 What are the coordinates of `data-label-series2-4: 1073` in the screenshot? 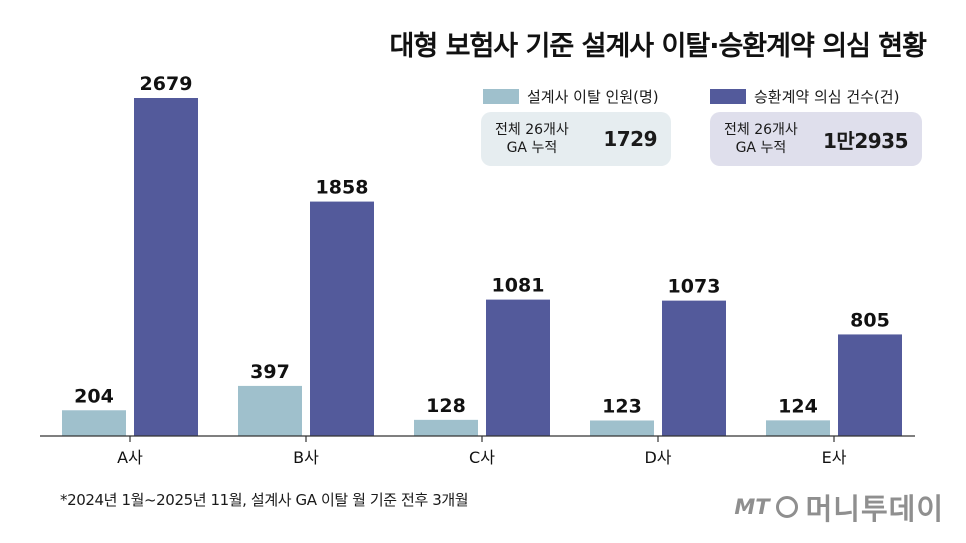 It's located at (694, 287).